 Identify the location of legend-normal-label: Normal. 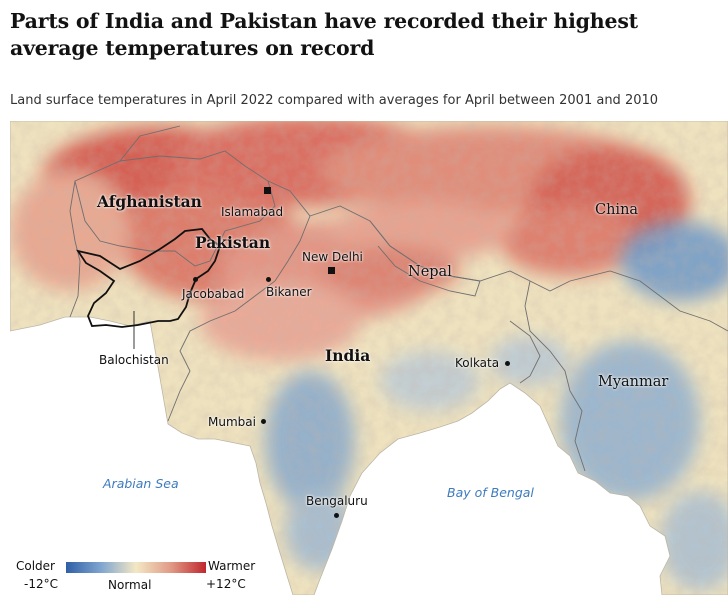
(130, 585).